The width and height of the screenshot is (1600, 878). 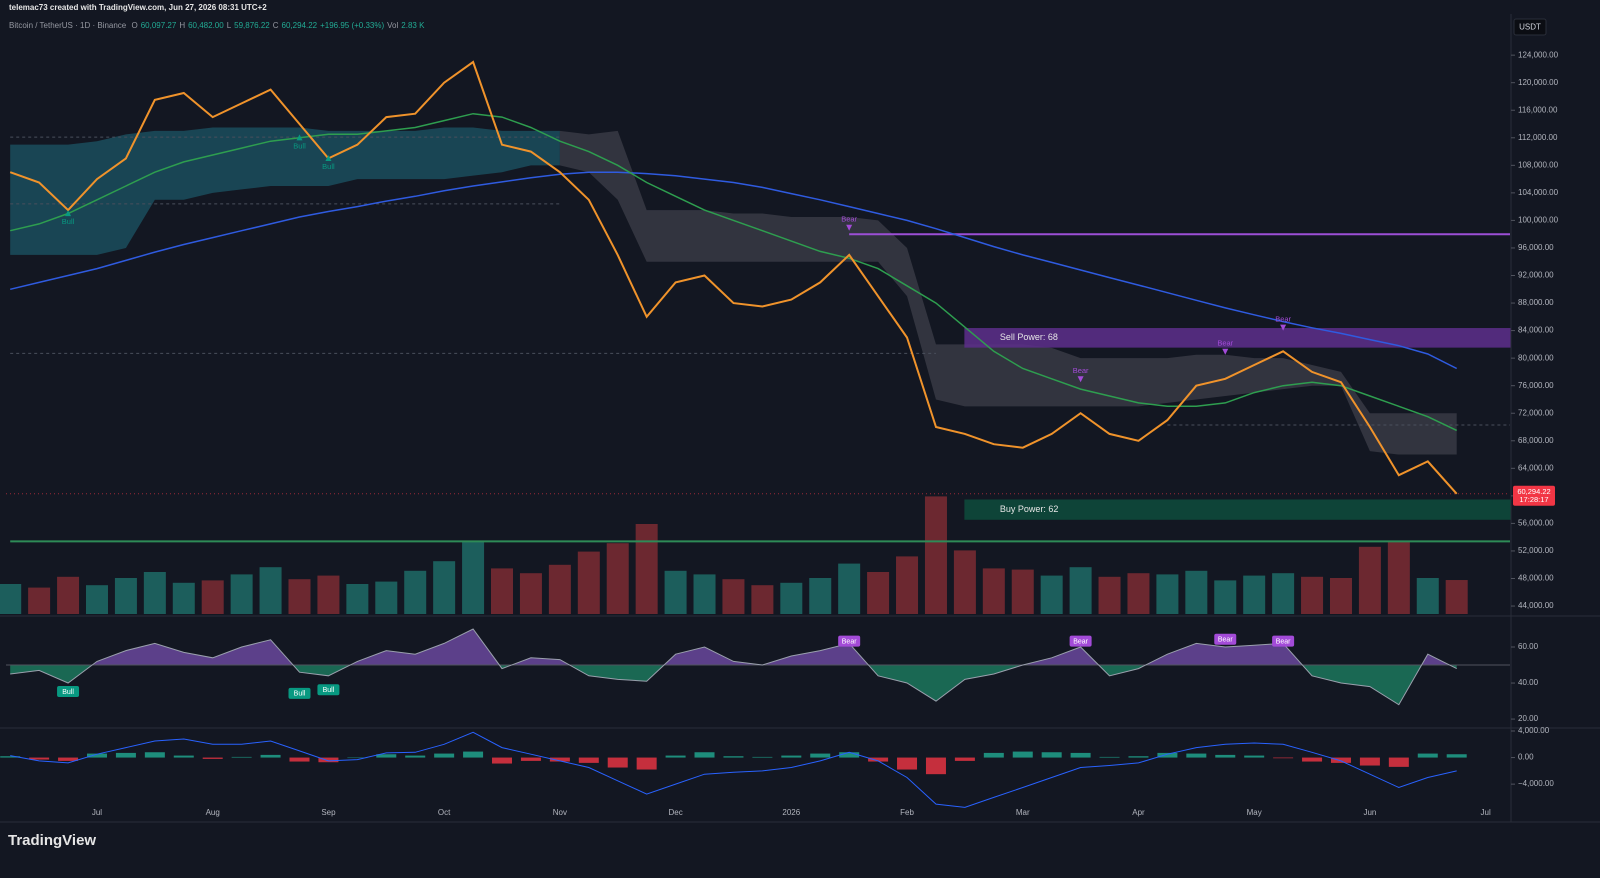 I want to click on y-tick-label: 44,000.00, so click(x=1536, y=605).